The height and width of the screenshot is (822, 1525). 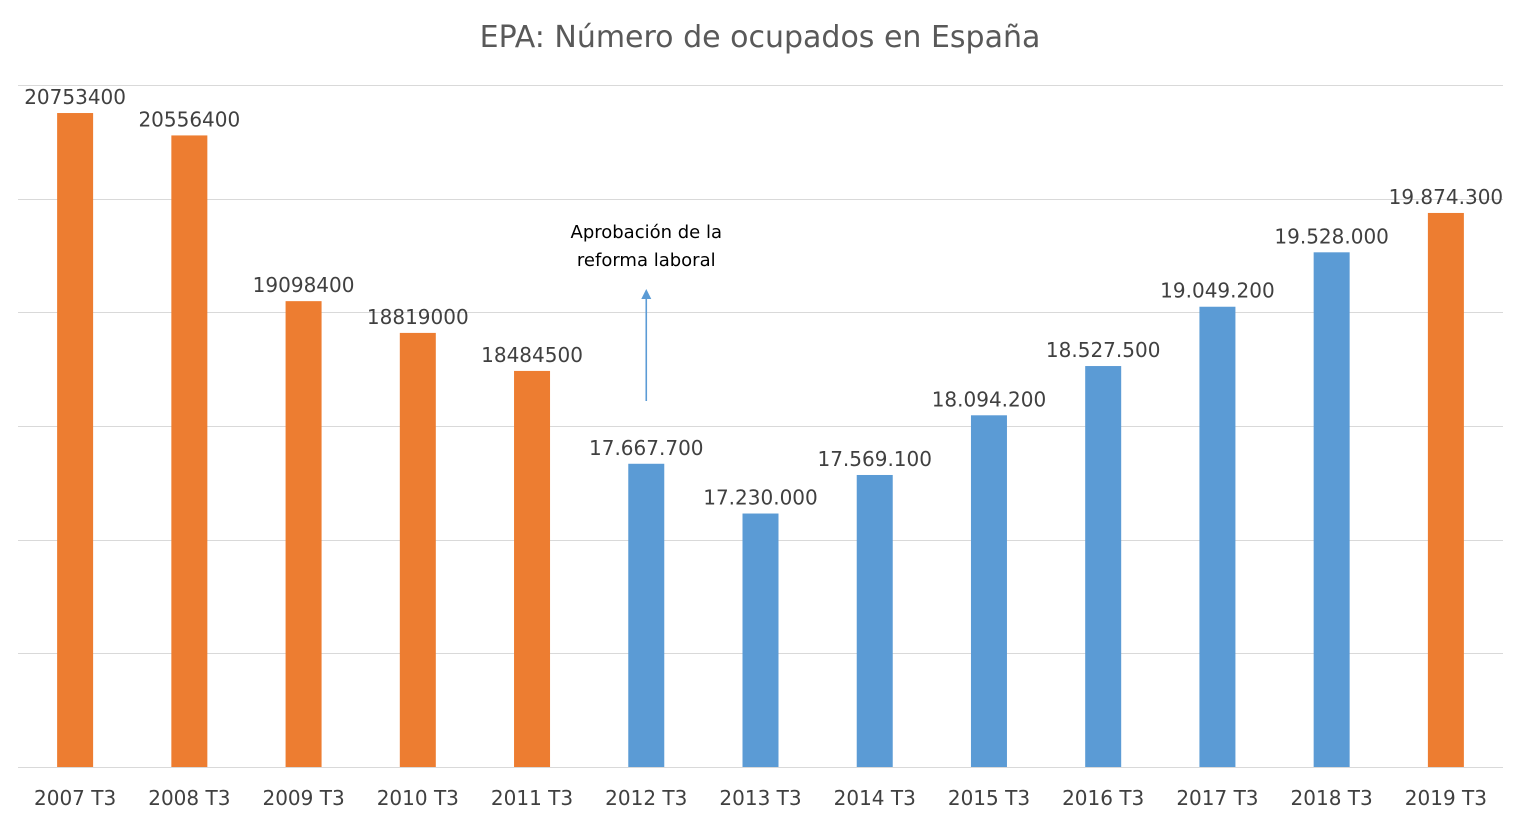 What do you see at coordinates (1217, 798) in the screenshot?
I see `x-tick-label: 2017 T3` at bounding box center [1217, 798].